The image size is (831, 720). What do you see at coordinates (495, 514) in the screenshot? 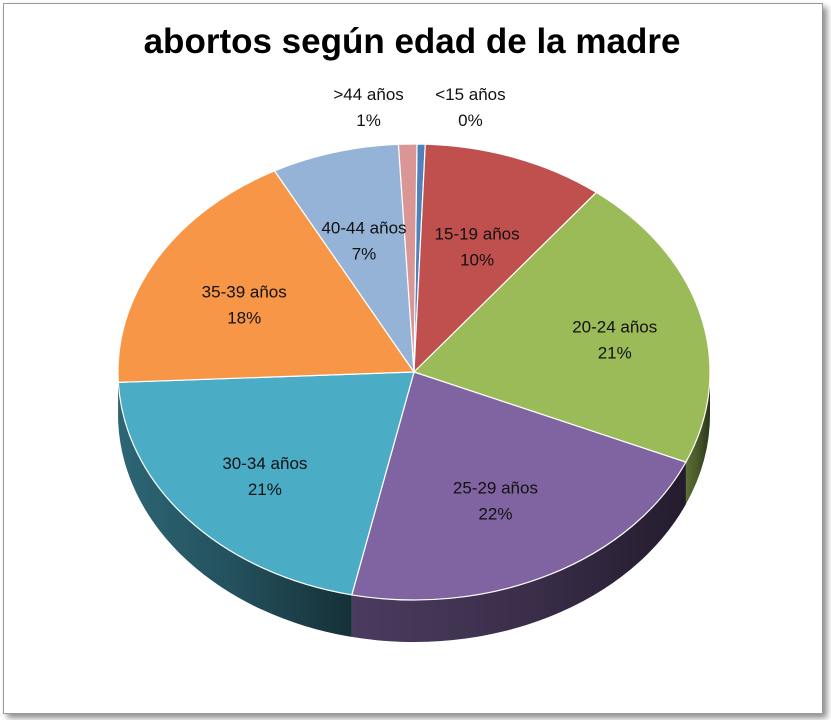
I see `slice-percent-label: 22%` at bounding box center [495, 514].